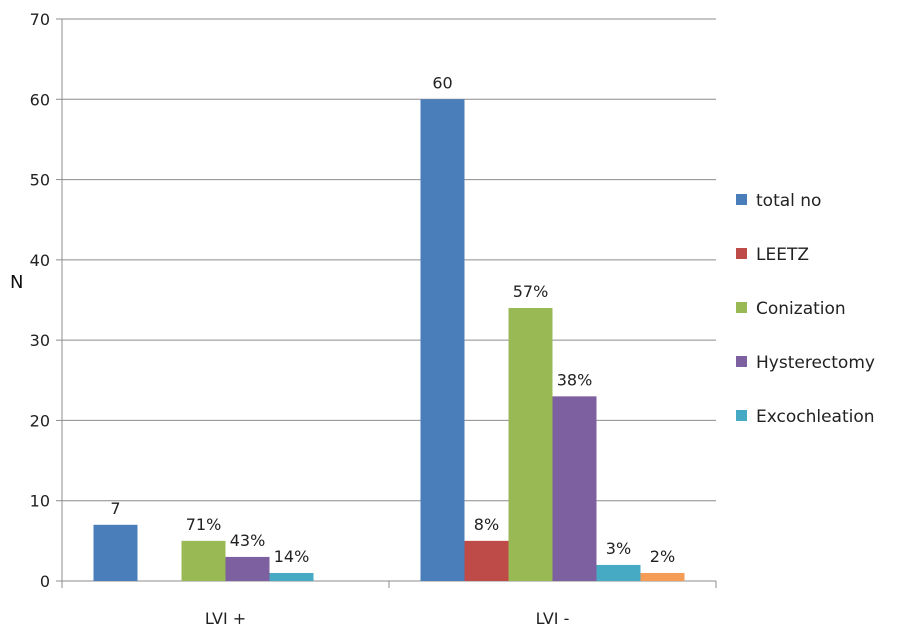 The height and width of the screenshot is (635, 907). I want to click on y-tick-label: 10, so click(40, 501).